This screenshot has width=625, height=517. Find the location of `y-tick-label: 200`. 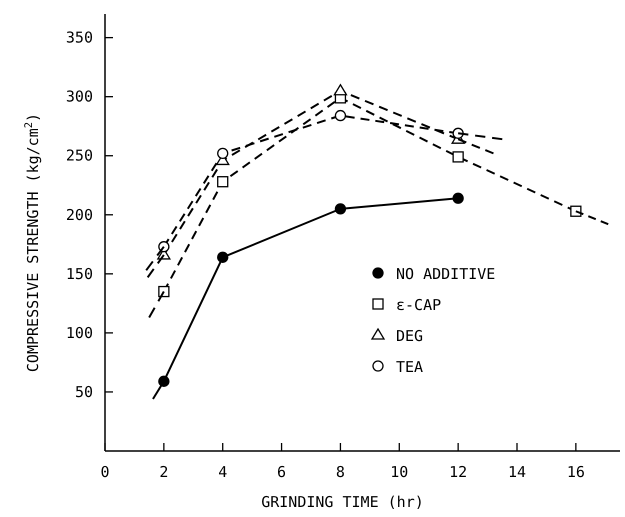

y-tick-label: 200 is located at coordinates (79, 215).